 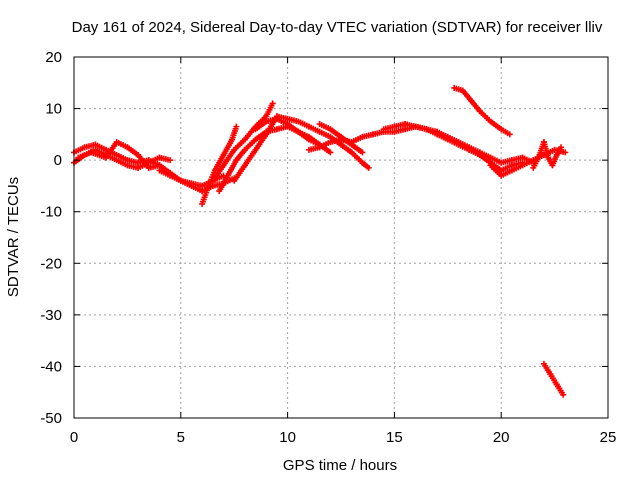 What do you see at coordinates (293, 135) in the screenshot?
I see `series-track-i` at bounding box center [293, 135].